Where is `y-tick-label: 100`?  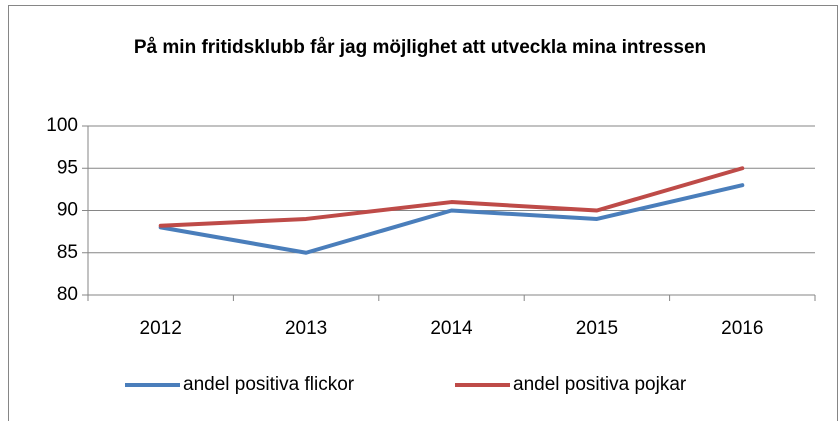
y-tick-label: 100 is located at coordinates (62, 125).